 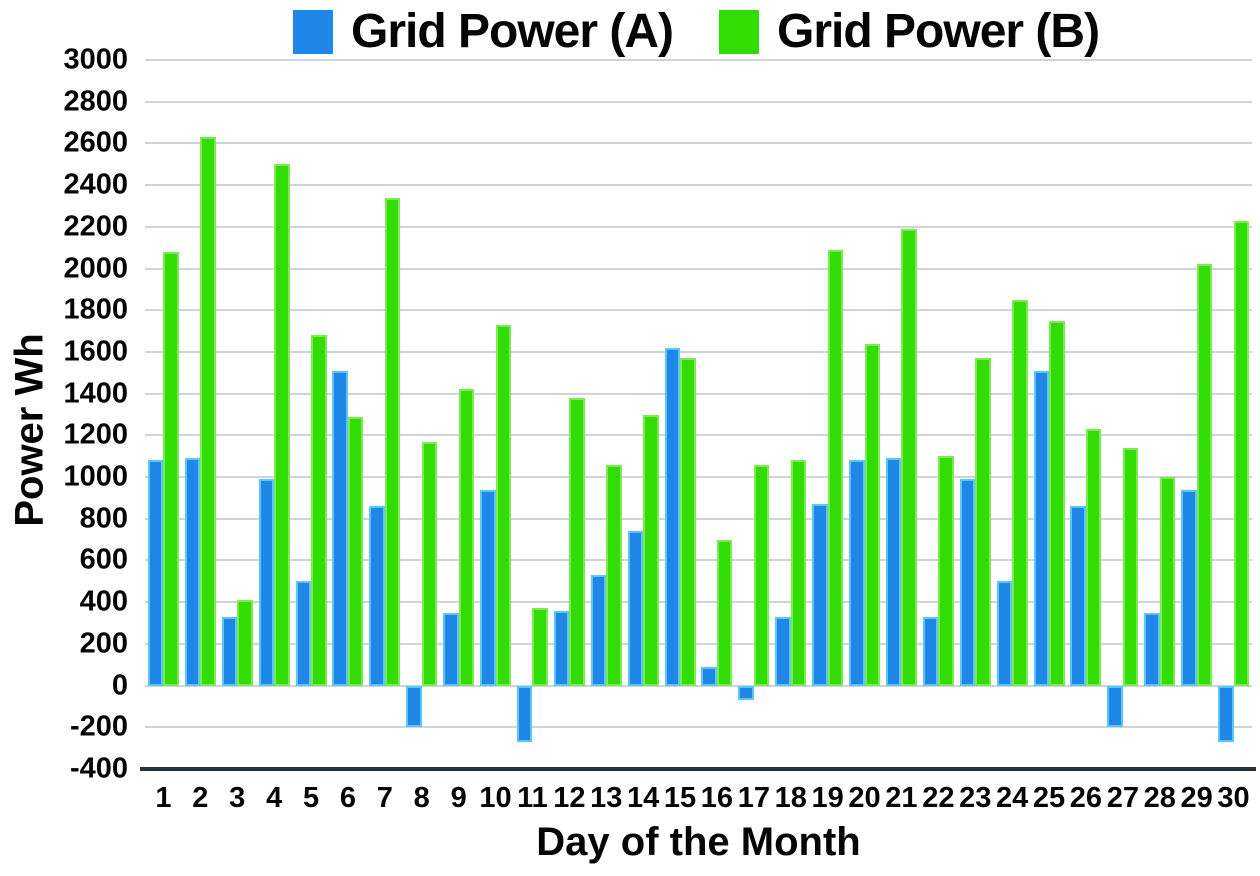 What do you see at coordinates (1086, 798) in the screenshot?
I see `x-tick-label-26: 26` at bounding box center [1086, 798].